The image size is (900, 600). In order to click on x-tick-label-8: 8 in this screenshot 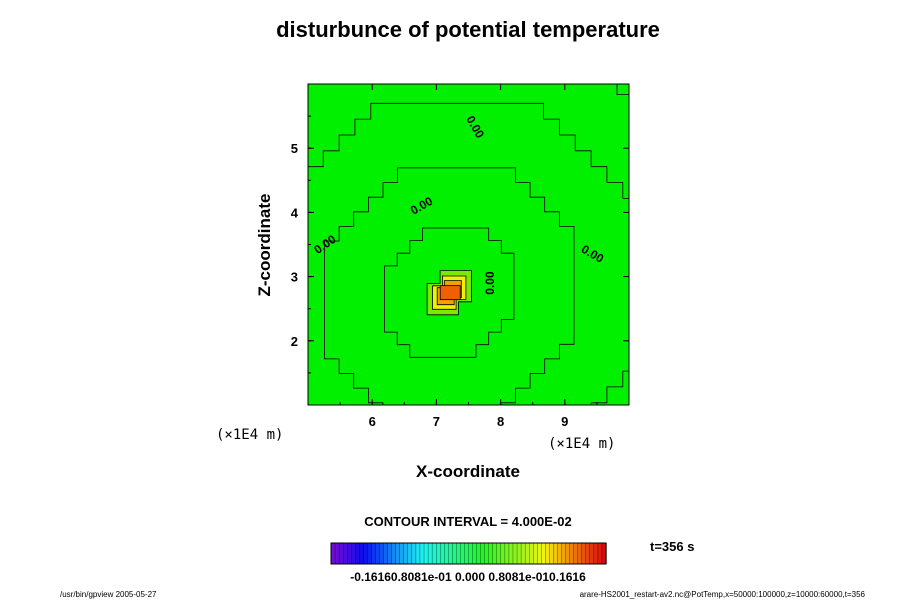, I will do `click(500, 421)`.